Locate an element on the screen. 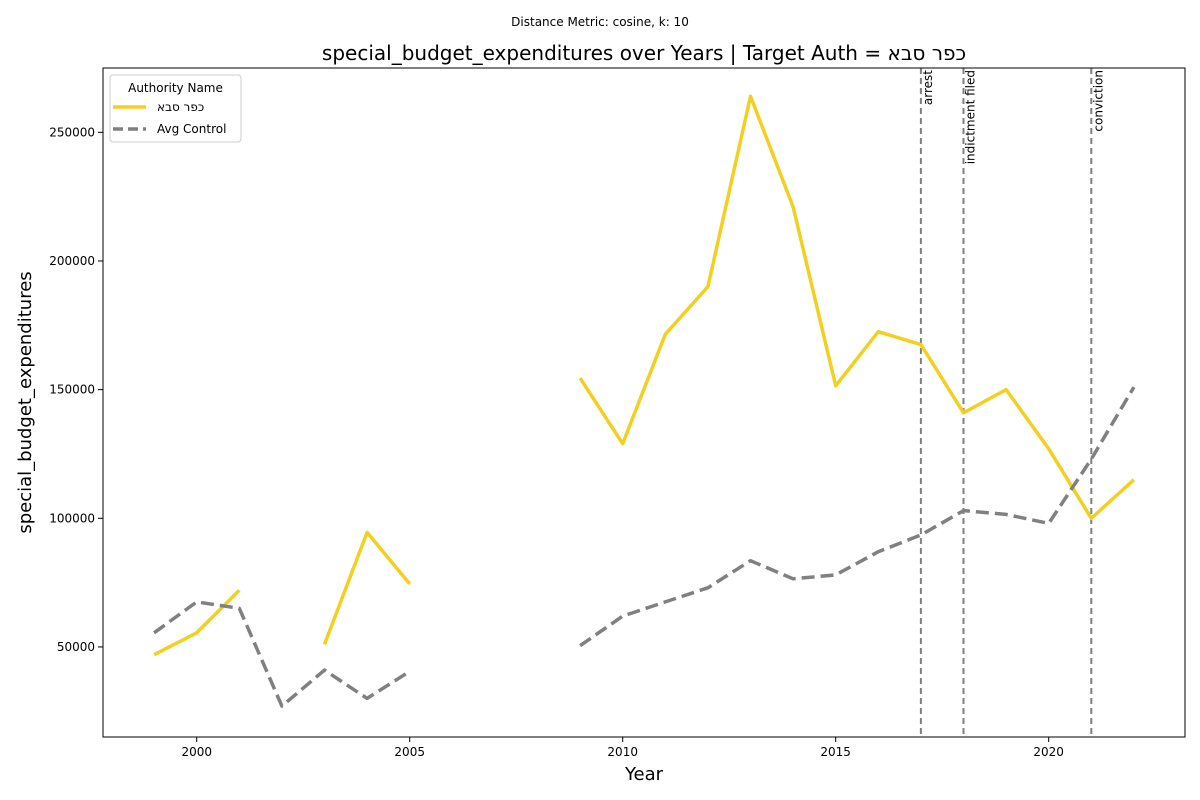 The width and height of the screenshot is (1200, 800). y-tick-label: 50000 is located at coordinates (76, 647).